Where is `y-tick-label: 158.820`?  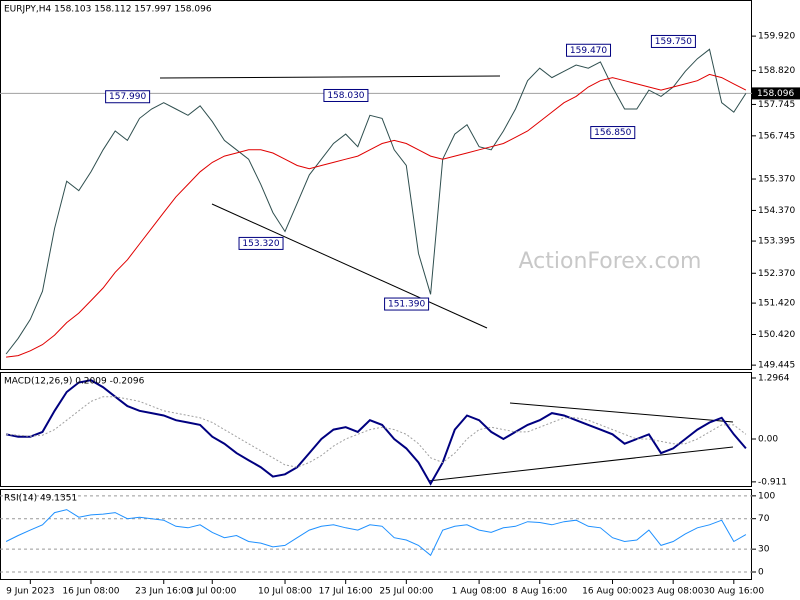 y-tick-label: 158.820 is located at coordinates (776, 71).